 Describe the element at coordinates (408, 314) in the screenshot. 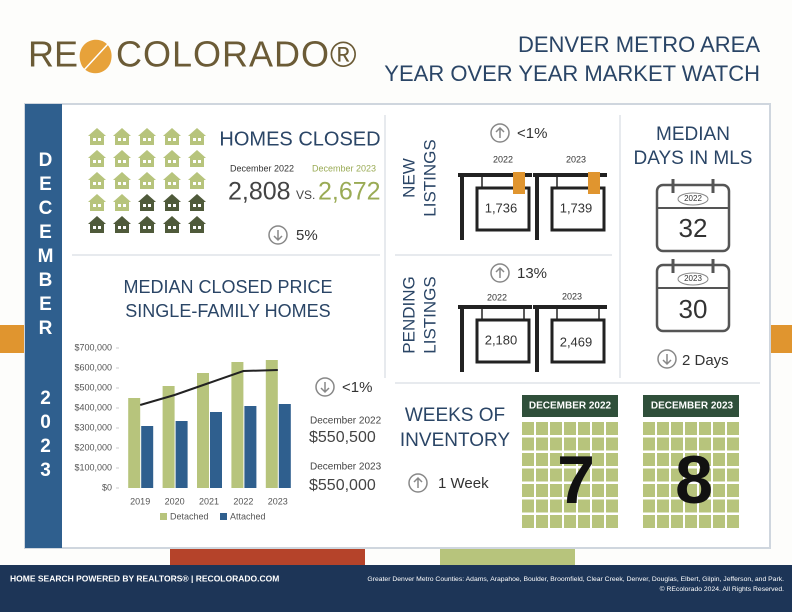

I see `section-title: PENDING` at that location.